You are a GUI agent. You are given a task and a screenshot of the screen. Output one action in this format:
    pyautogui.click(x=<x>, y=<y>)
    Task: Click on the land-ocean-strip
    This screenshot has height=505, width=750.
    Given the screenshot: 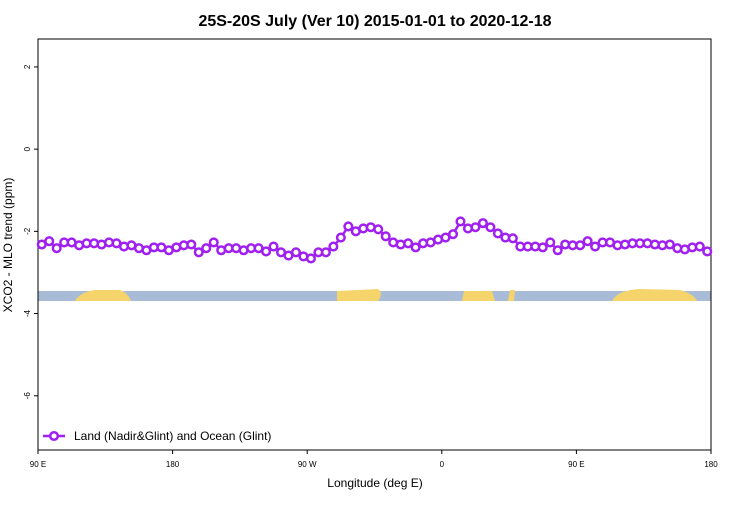 What is the action you would take?
    pyautogui.click(x=374, y=295)
    